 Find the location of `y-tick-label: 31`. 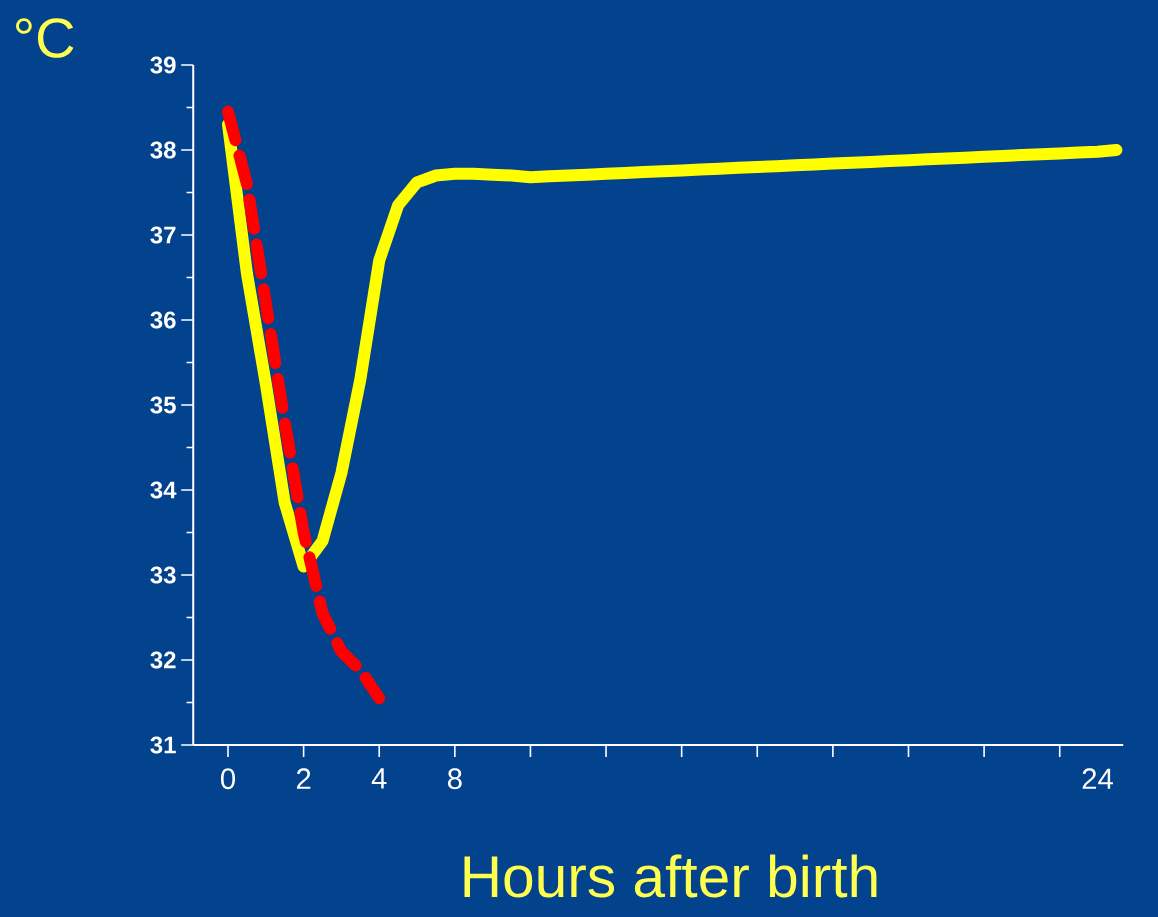

y-tick-label: 31 is located at coordinates (163, 745).